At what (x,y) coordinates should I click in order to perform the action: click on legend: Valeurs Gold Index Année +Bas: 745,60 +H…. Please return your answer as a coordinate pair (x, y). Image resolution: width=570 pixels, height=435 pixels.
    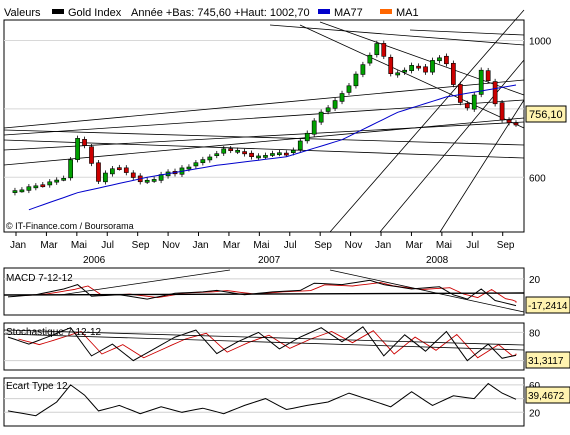
    Looking at the image, I should click on (211, 13).